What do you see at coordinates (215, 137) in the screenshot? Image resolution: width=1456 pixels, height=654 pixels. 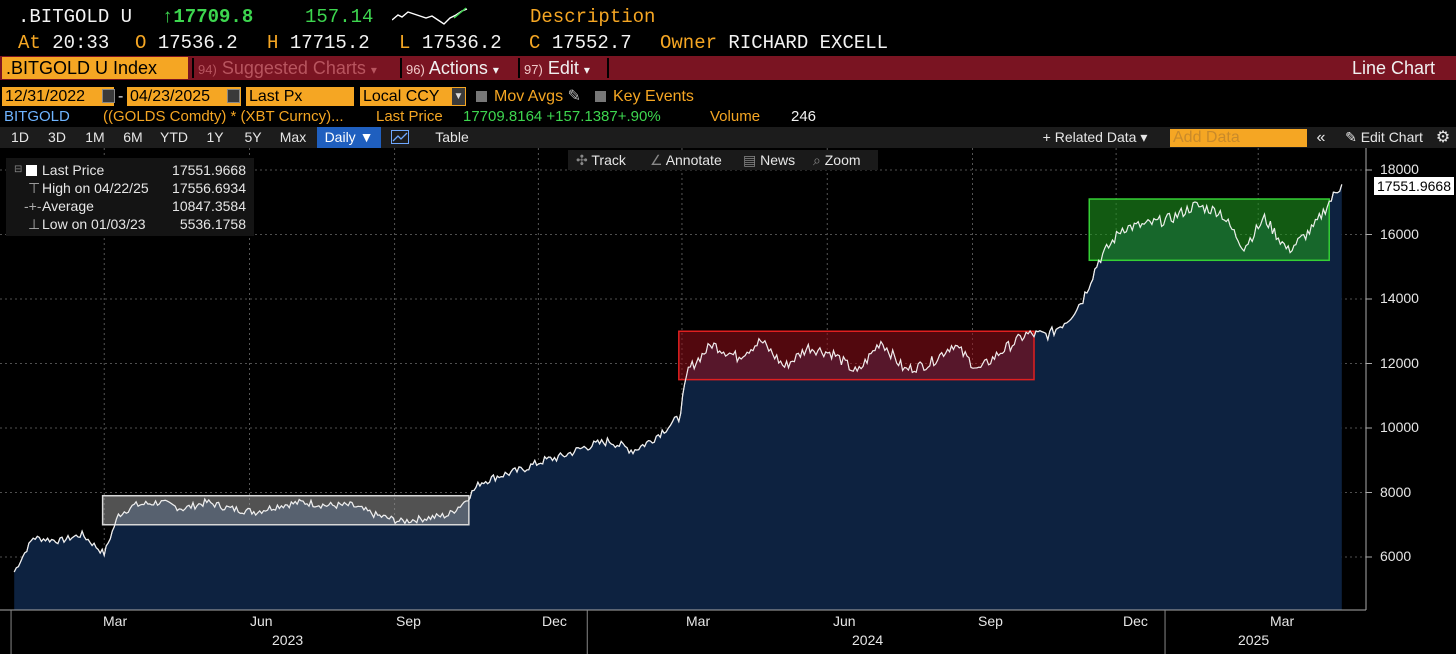 I see `period-1y: 1Y` at bounding box center [215, 137].